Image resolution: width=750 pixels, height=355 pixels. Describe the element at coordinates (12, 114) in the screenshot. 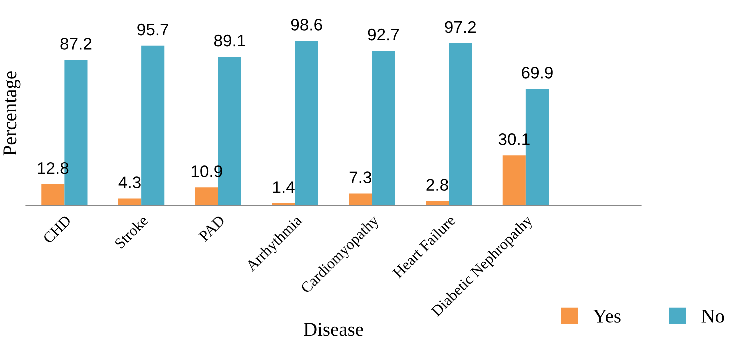

I see `y-axis-title: Percentage` at that location.